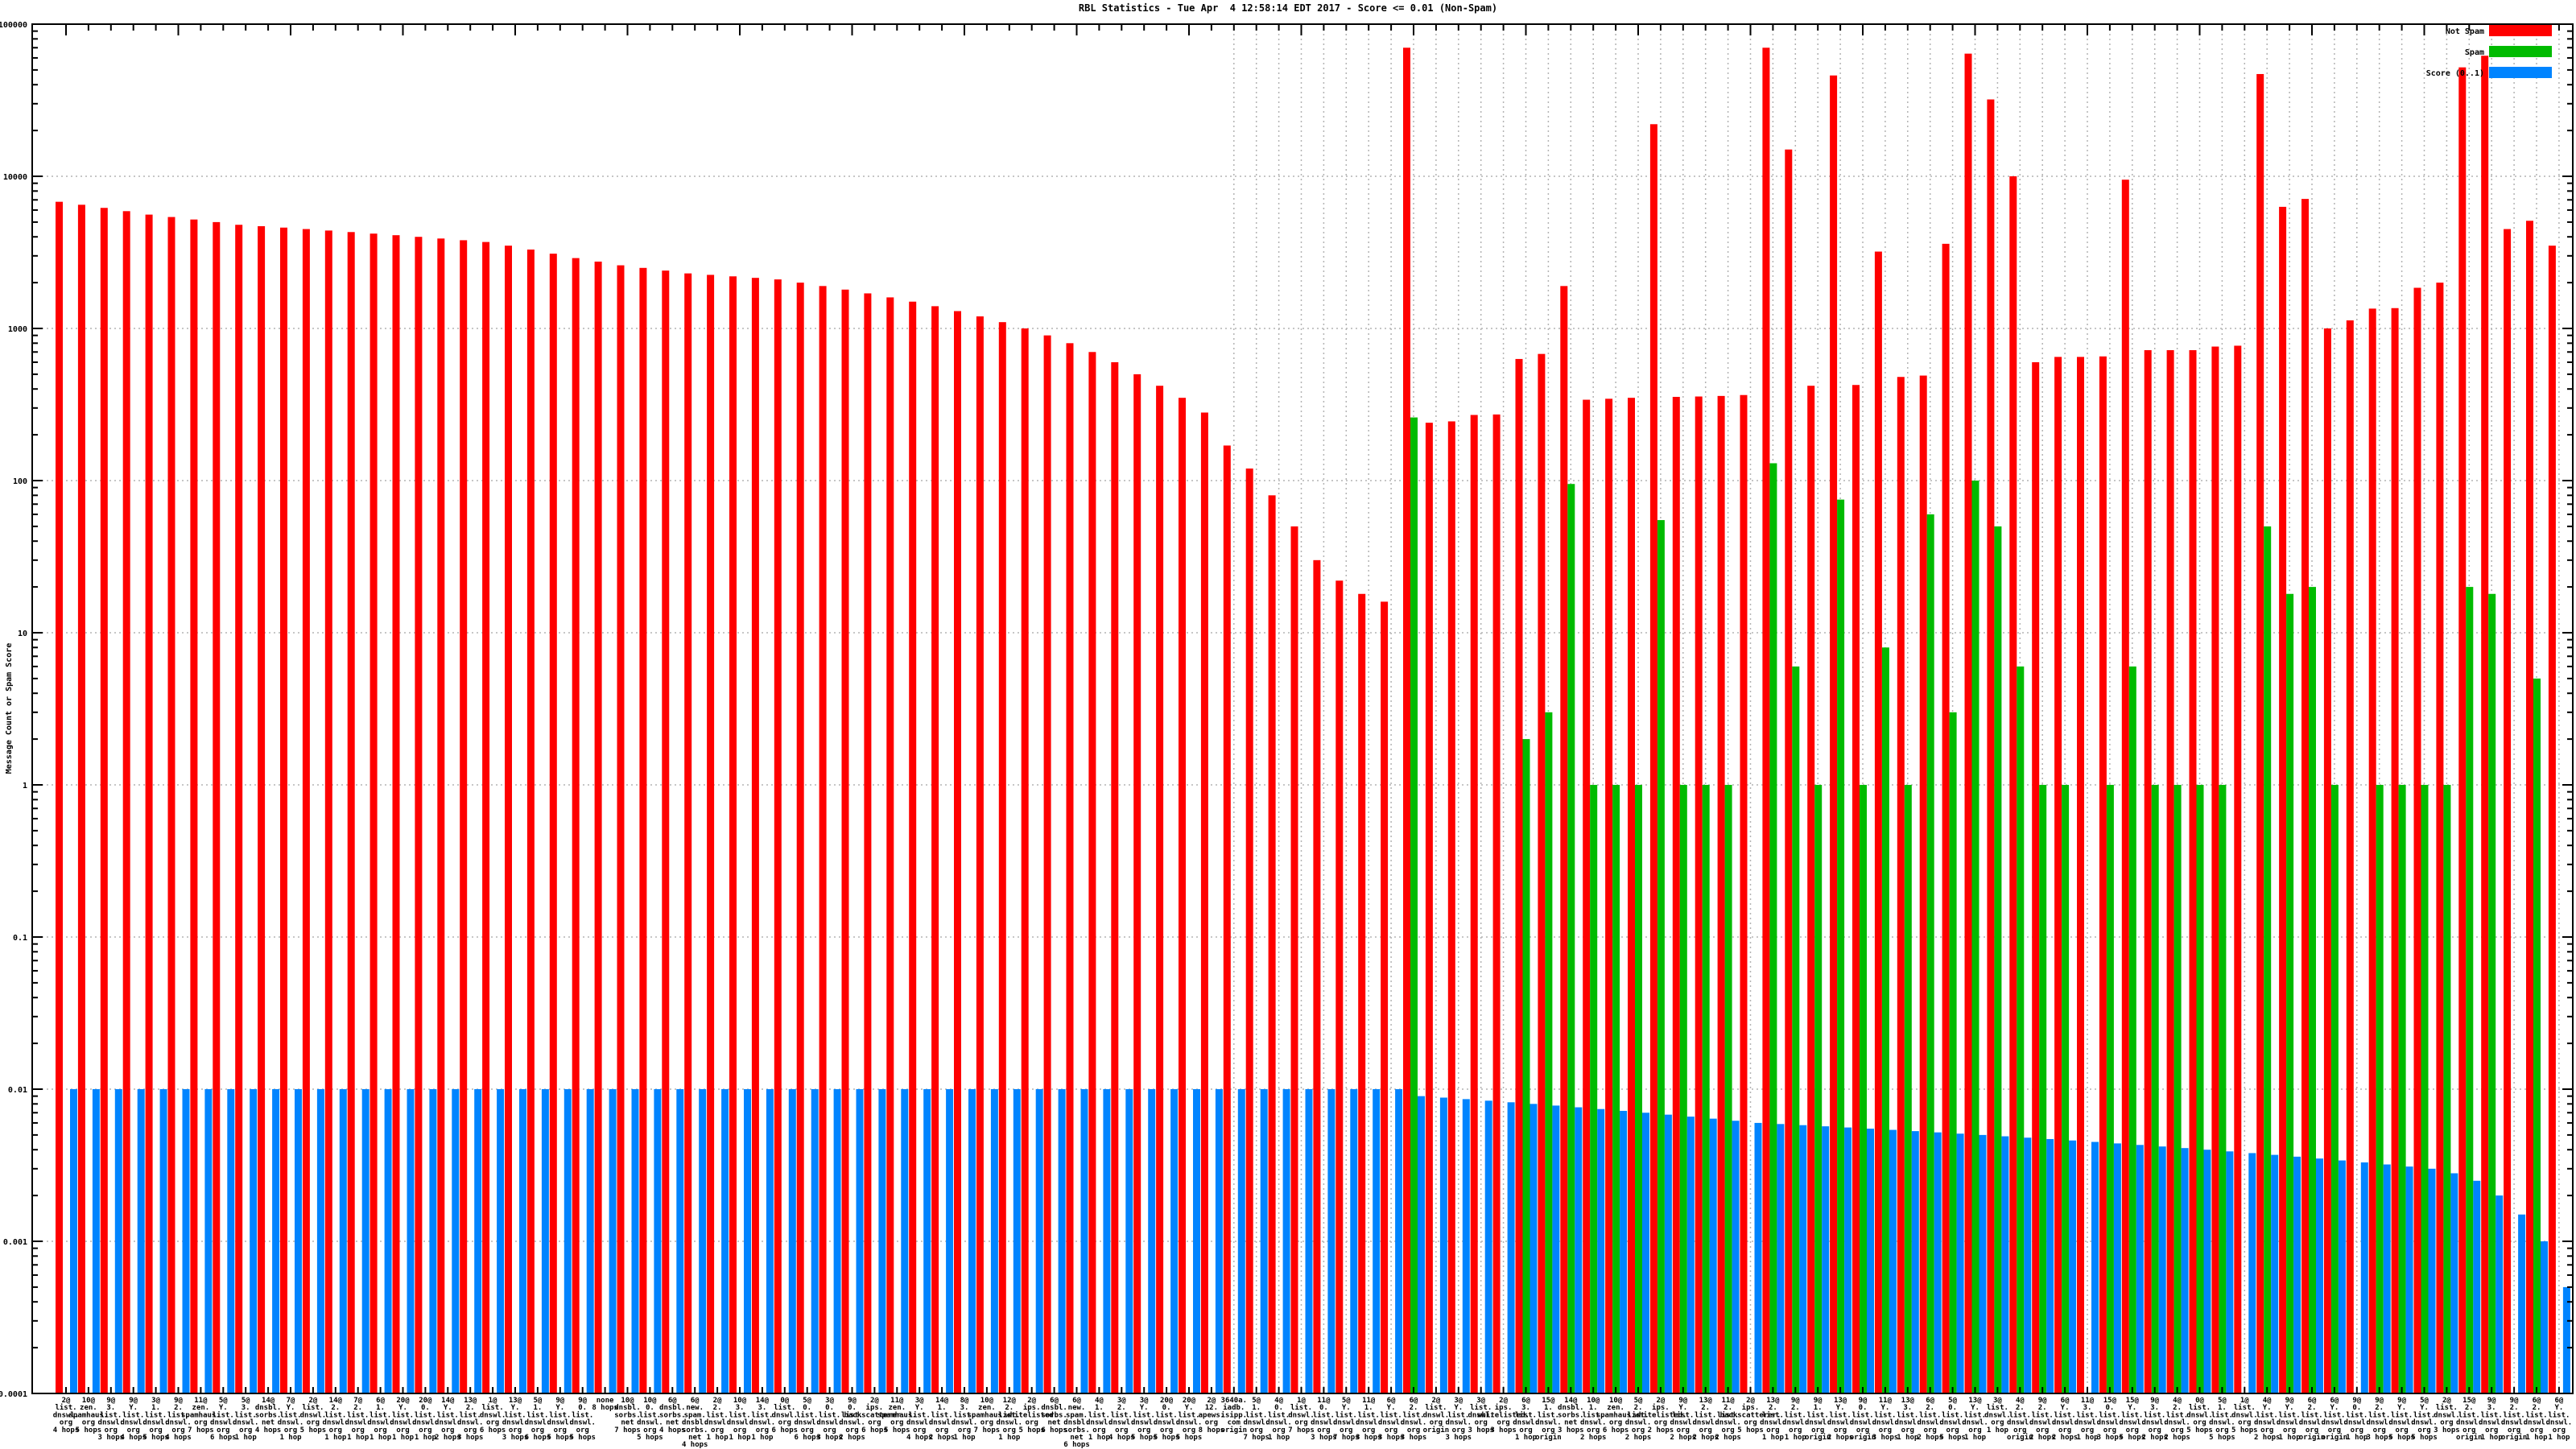  What do you see at coordinates (66, 1401) in the screenshot?
I see `x-category-label: 2@` at bounding box center [66, 1401].